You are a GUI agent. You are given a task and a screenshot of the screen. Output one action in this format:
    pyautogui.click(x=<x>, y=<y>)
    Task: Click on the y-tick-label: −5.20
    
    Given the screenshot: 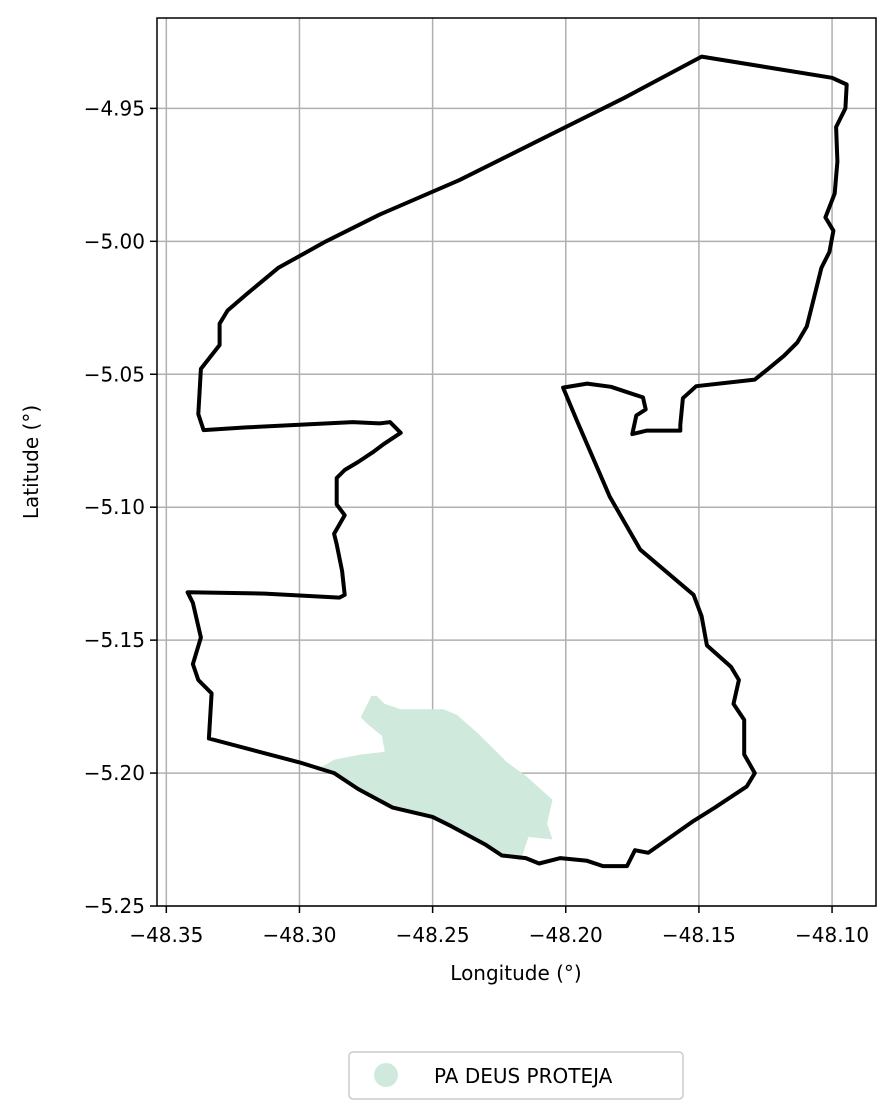 What is the action you would take?
    pyautogui.click(x=114, y=773)
    